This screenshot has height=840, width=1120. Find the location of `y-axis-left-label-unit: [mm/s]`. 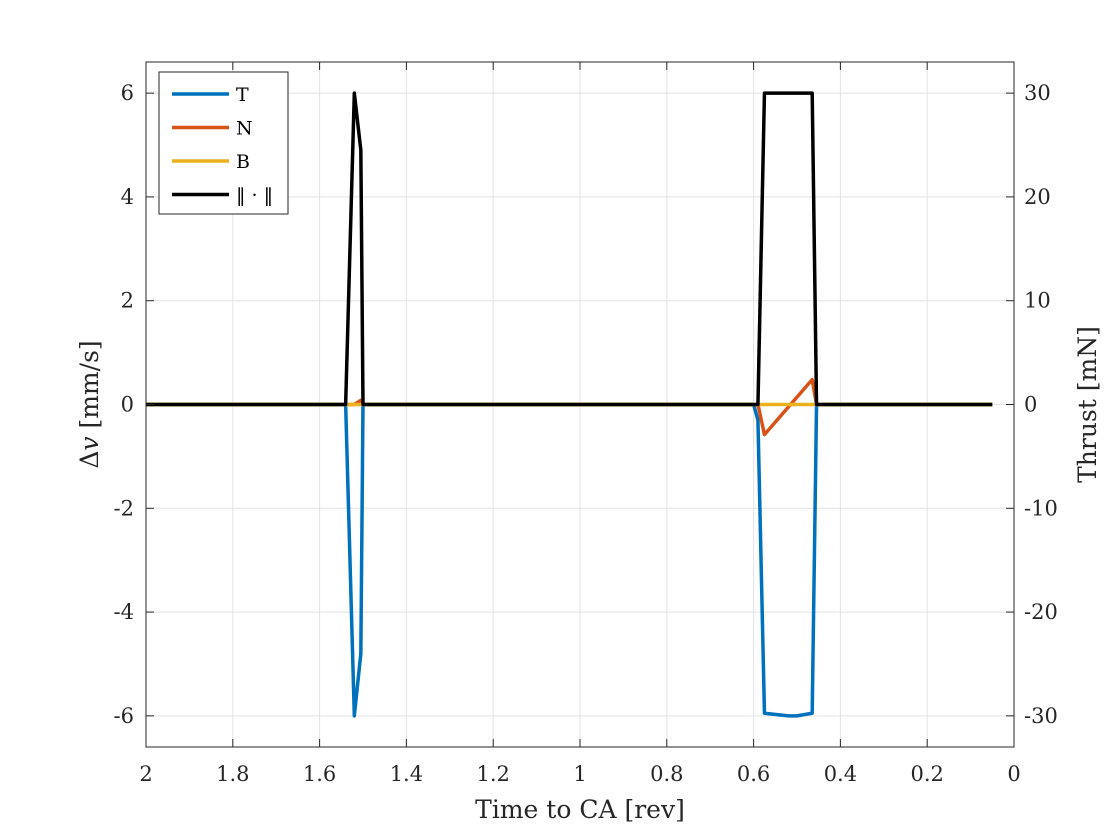

y-axis-left-label-unit: [mm/s] is located at coordinates (89, 388).